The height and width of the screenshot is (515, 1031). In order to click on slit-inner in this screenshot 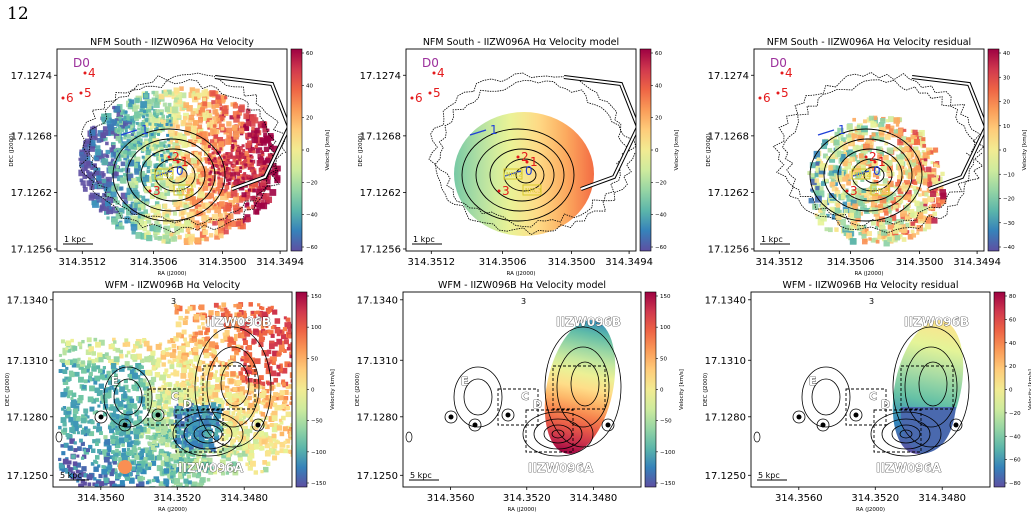, I will do `click(947, 133)`.